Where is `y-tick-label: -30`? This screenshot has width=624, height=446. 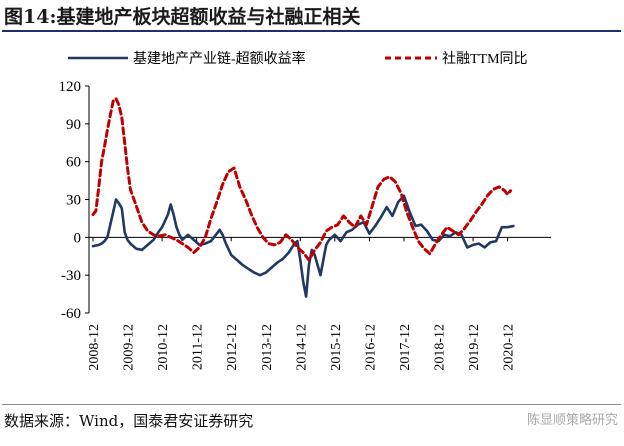 y-tick-label: -30 is located at coordinates (71, 276).